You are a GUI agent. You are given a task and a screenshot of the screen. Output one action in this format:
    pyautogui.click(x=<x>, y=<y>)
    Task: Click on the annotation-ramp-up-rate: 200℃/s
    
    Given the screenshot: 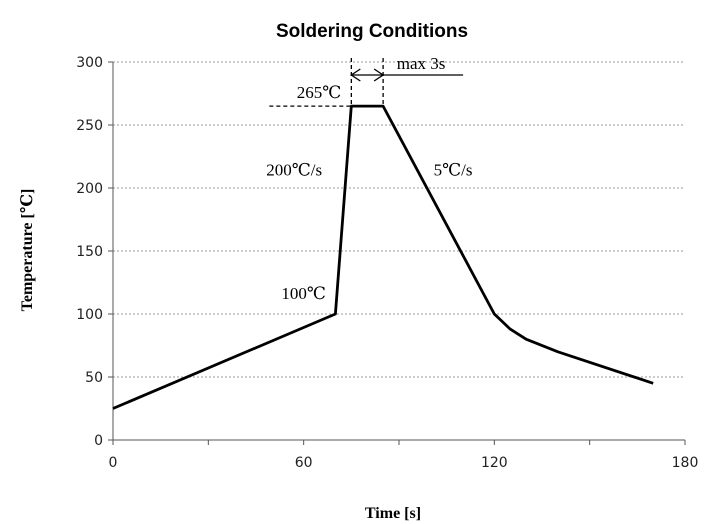 What is the action you would take?
    pyautogui.click(x=294, y=169)
    